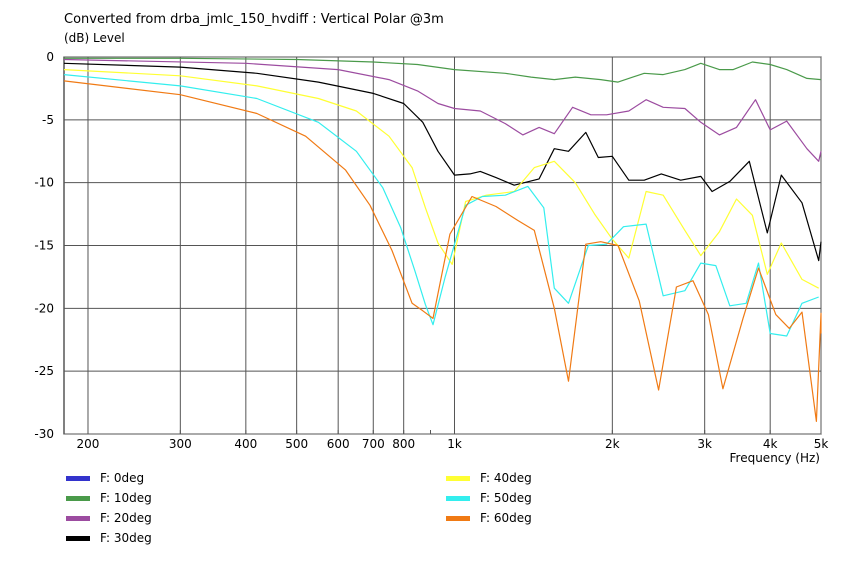 The width and height of the screenshot is (844, 570). Describe the element at coordinates (403, 444) in the screenshot. I see `x-tick-label: 800` at that location.